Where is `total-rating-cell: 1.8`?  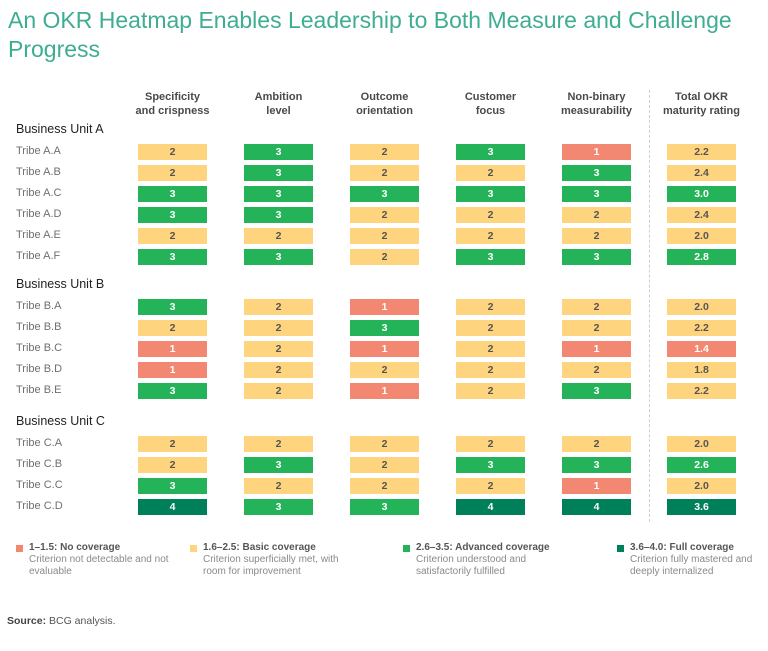
total-rating-cell: 1.8 is located at coordinates (701, 370).